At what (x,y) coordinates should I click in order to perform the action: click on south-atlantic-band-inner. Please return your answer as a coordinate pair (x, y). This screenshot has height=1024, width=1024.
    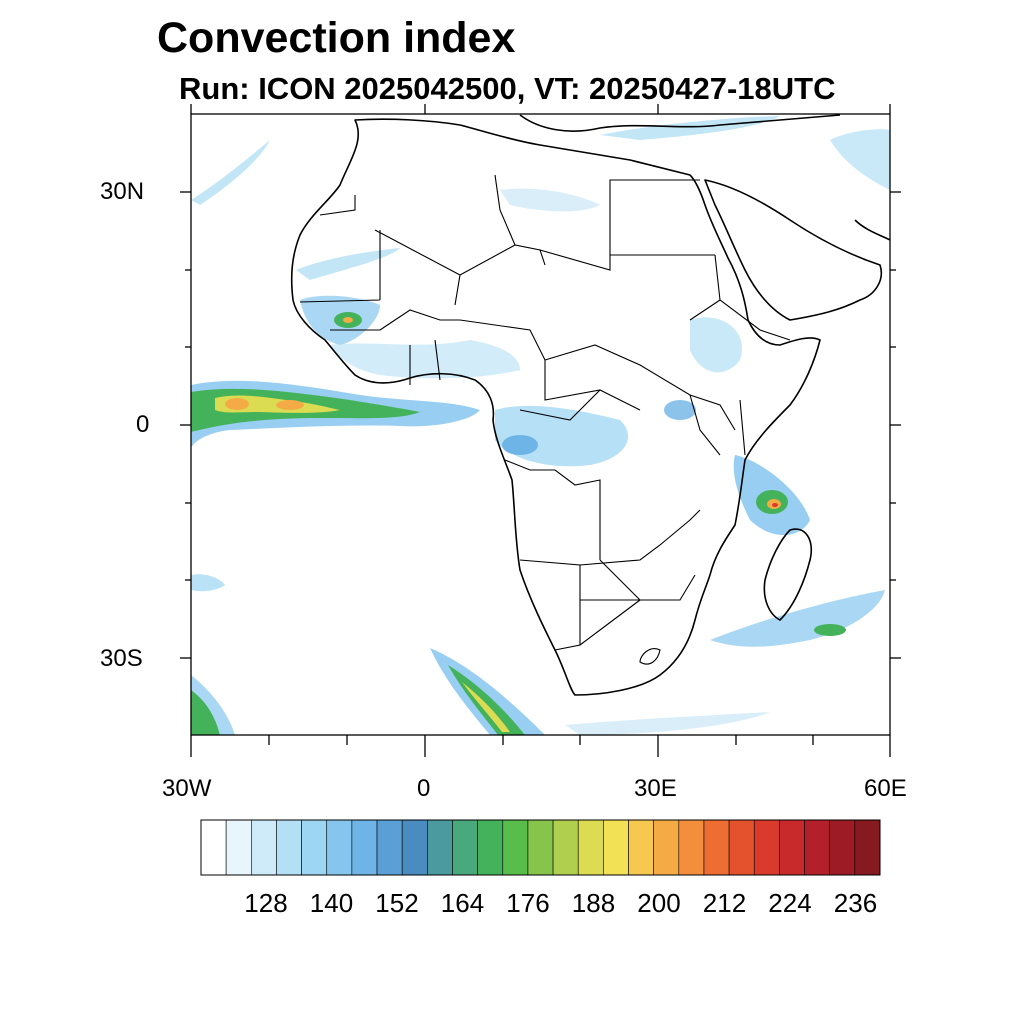
    Looking at the image, I should click on (486, 700).